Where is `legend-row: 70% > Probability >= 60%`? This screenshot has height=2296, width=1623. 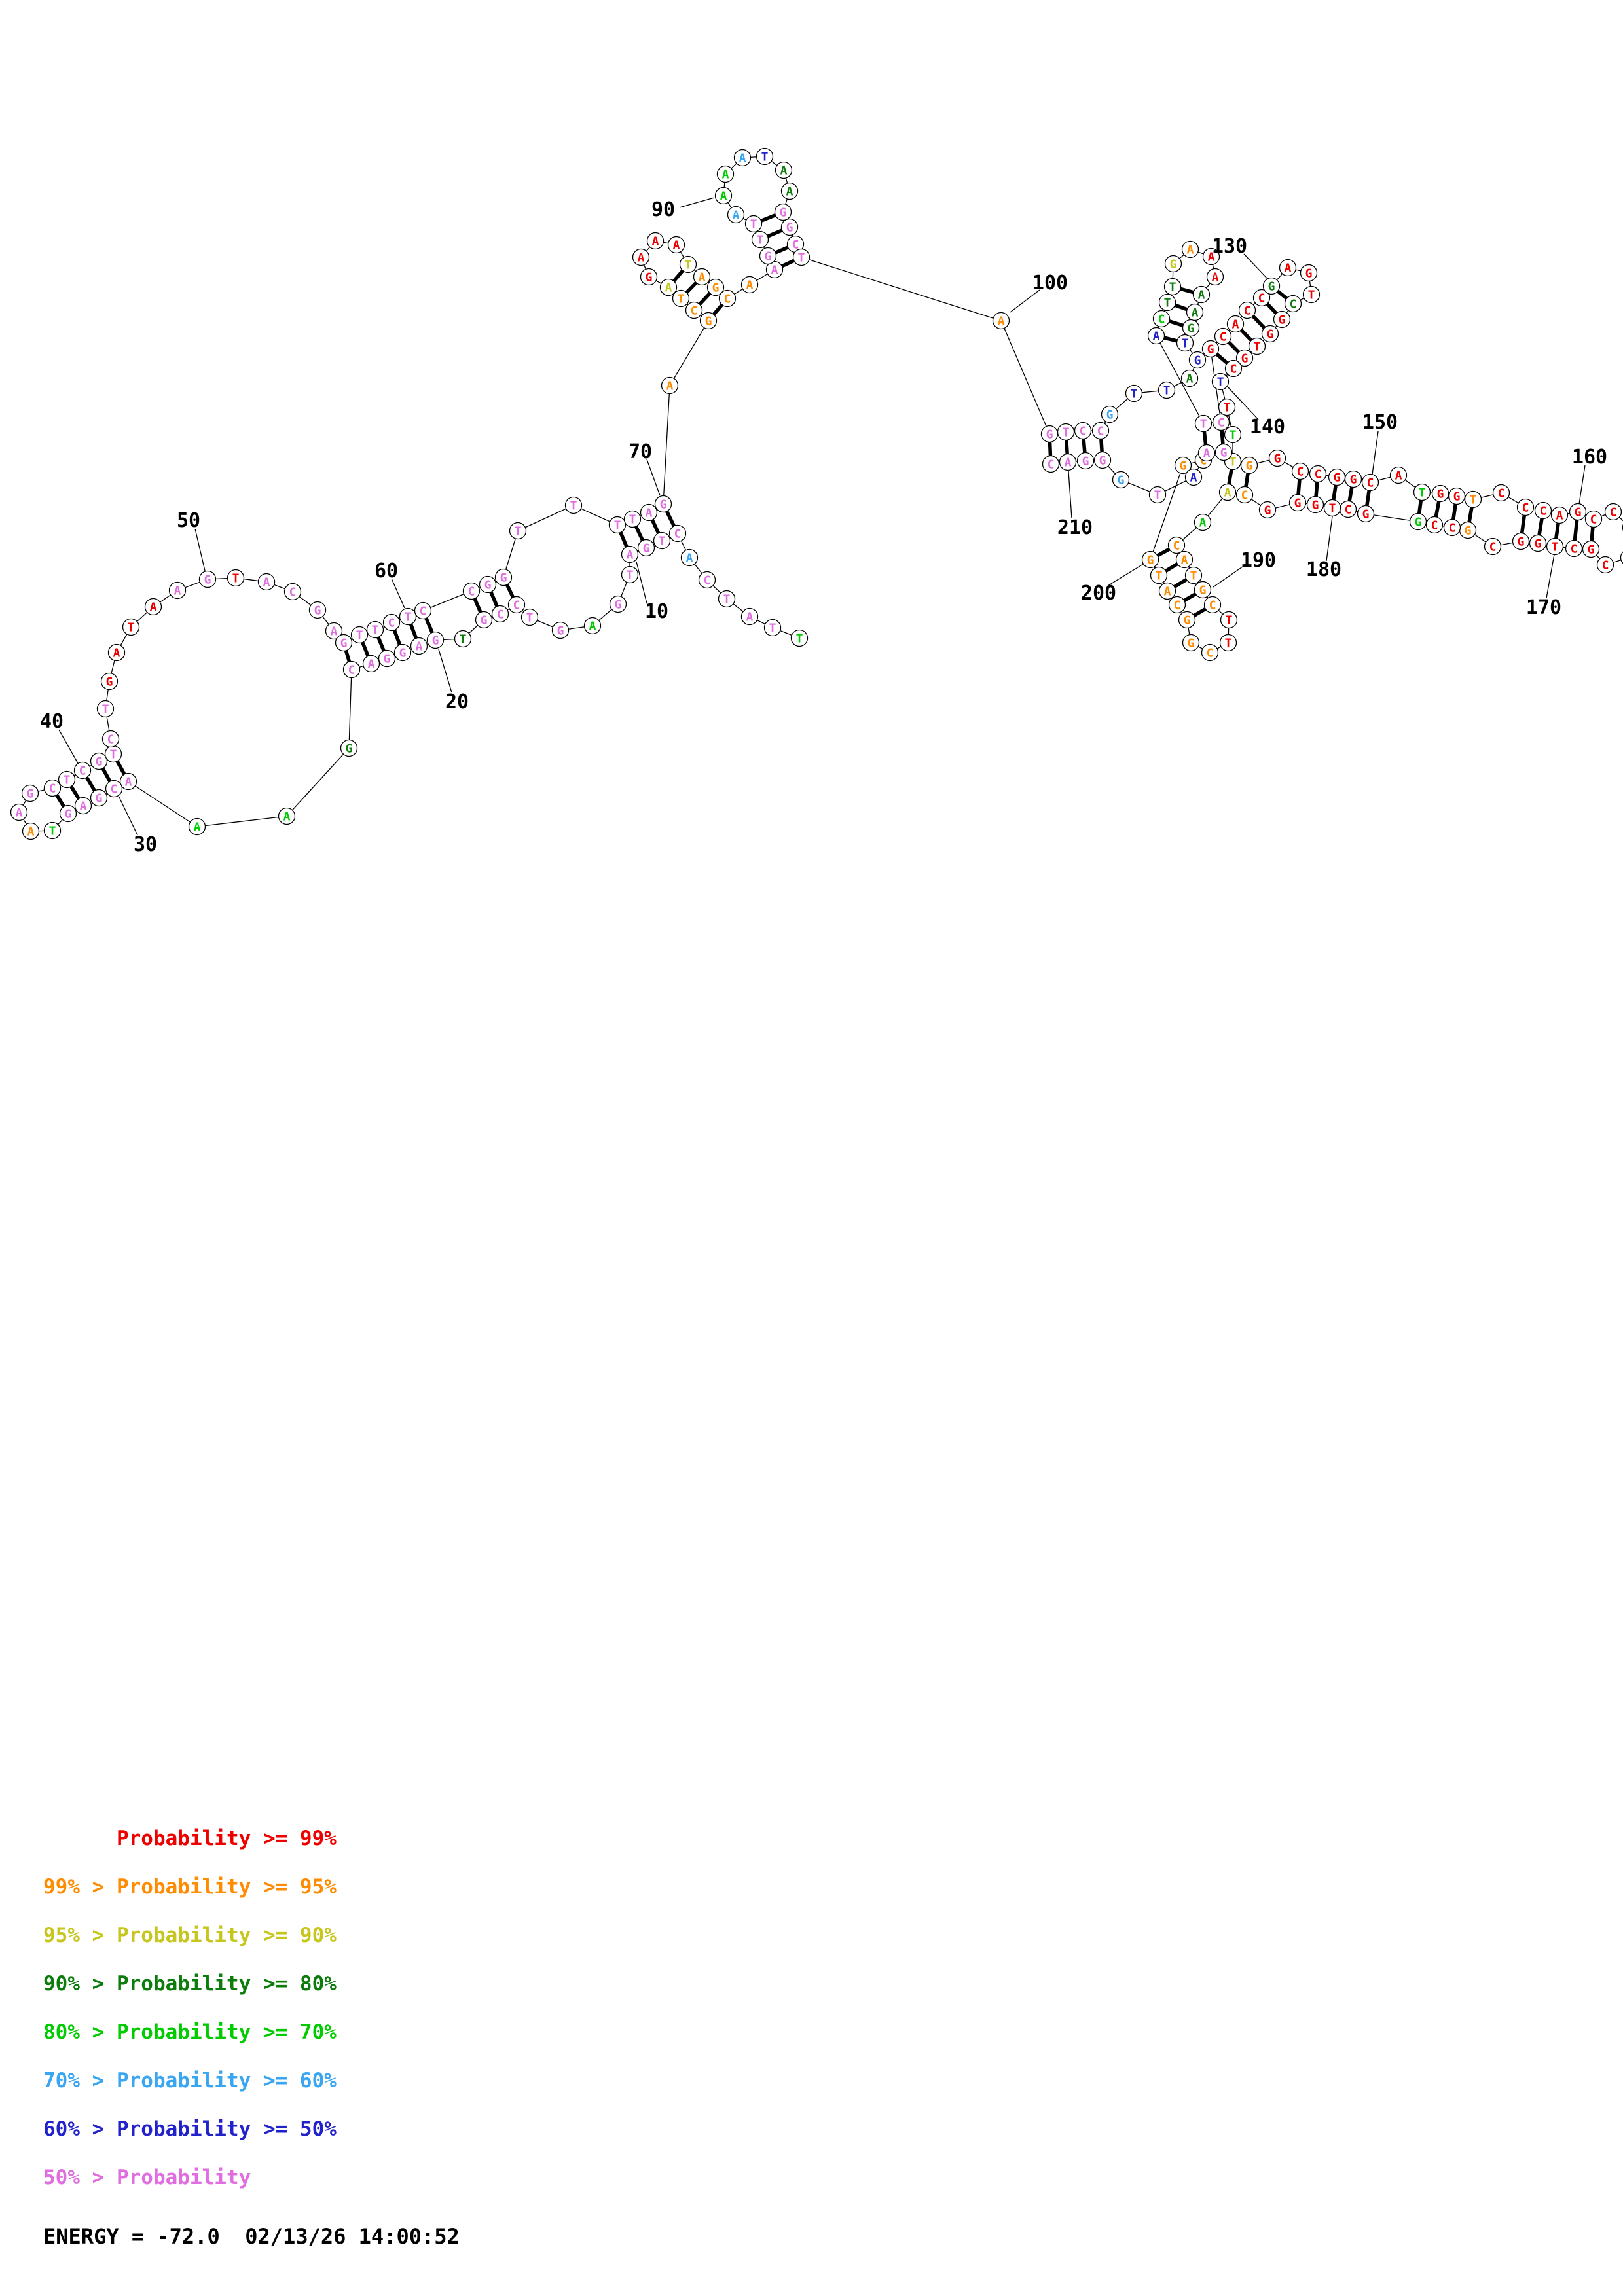
legend-row: 70% > Probability >= 60% is located at coordinates (190, 2080).